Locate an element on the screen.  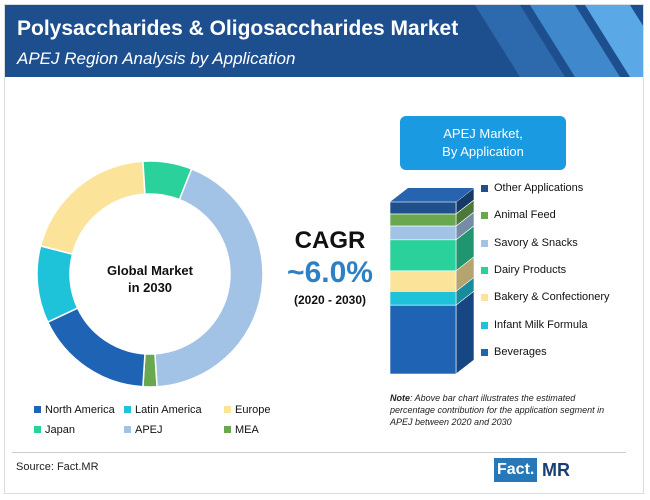
source-text: Source: Fact.MR is located at coordinates (57, 467).